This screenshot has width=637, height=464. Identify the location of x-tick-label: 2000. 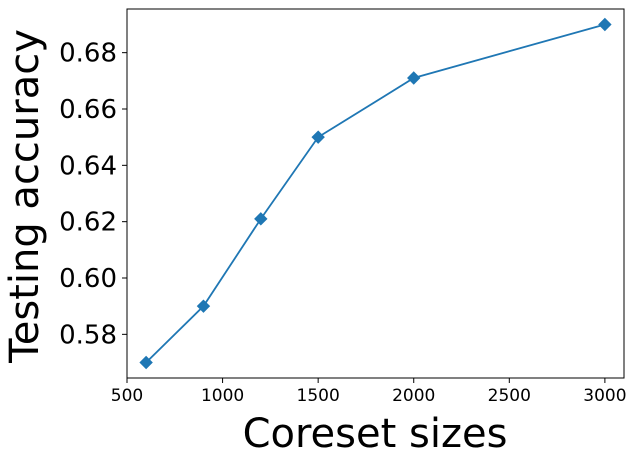
(413, 396).